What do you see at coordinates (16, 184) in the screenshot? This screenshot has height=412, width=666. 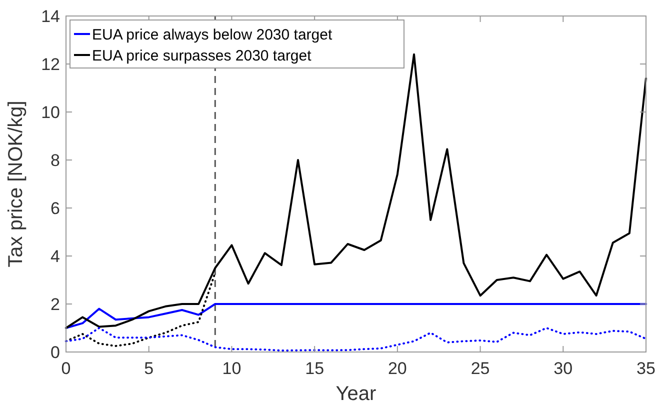 I see `y-axis-title: Tax price [NOK/kg]` at bounding box center [16, 184].